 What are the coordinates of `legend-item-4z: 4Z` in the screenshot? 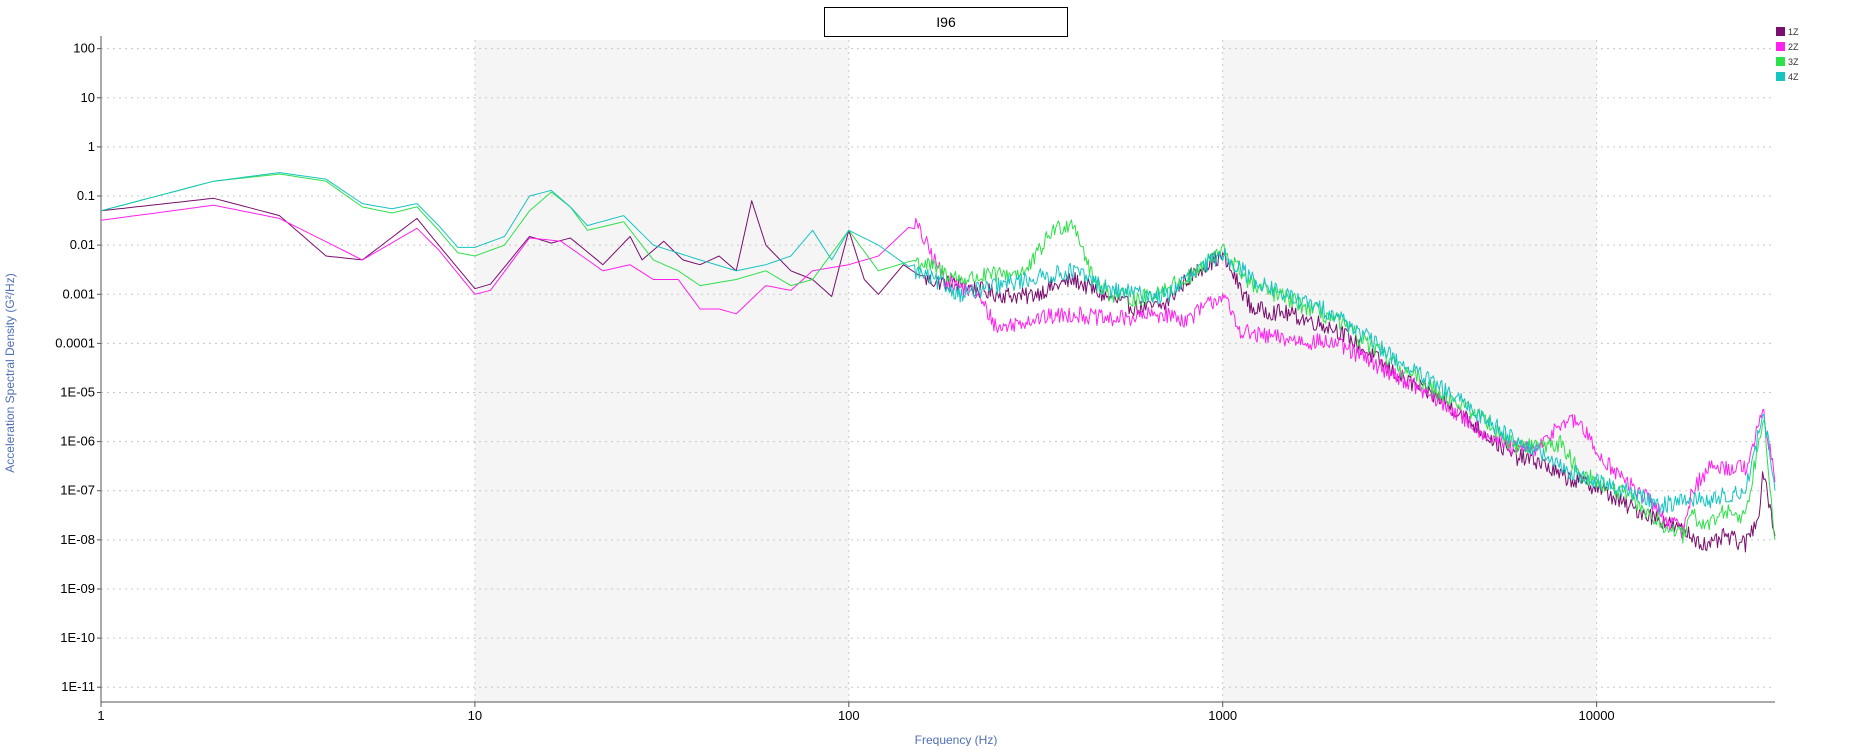 It's located at (1787, 76).